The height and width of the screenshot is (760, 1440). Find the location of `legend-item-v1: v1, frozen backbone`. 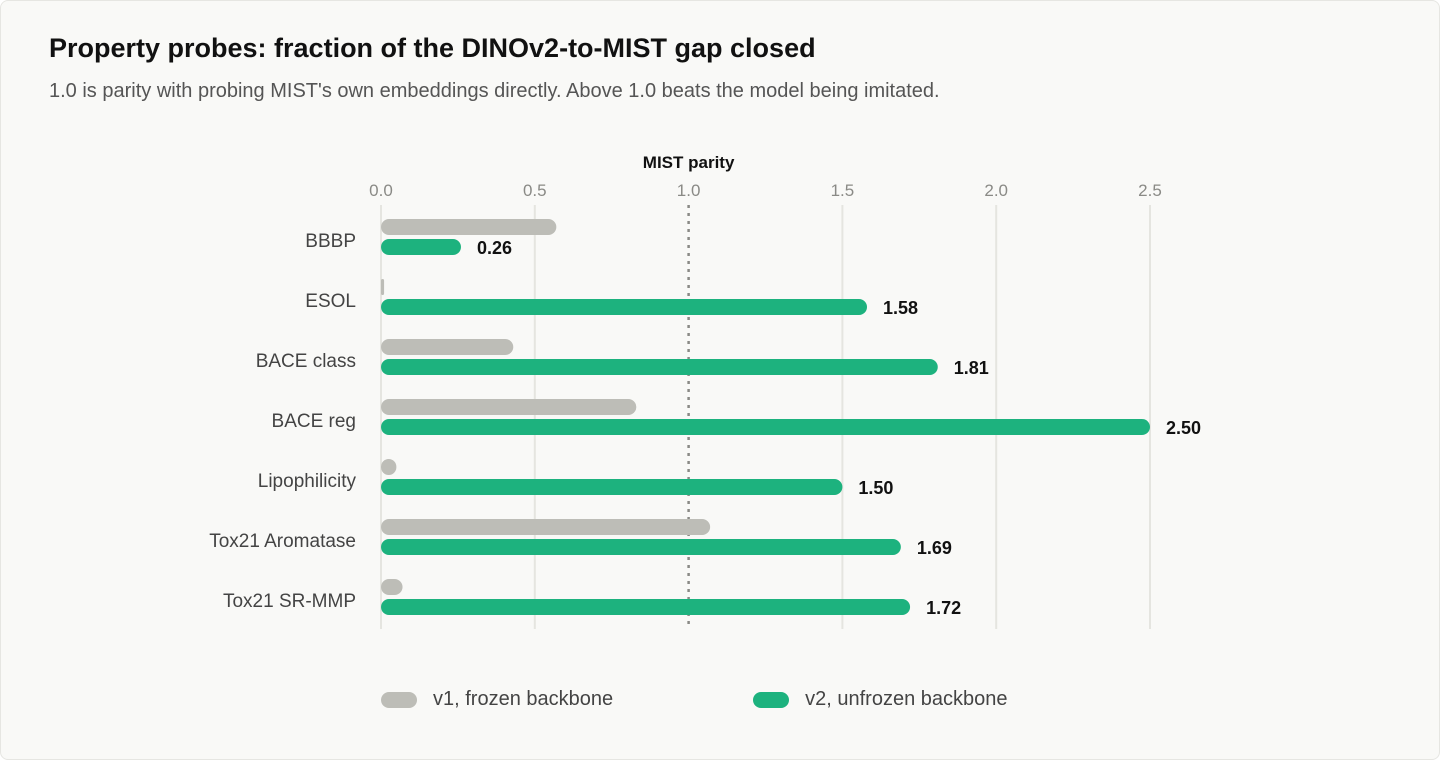

legend-item-v1: v1, frozen backbone is located at coordinates (497, 699).